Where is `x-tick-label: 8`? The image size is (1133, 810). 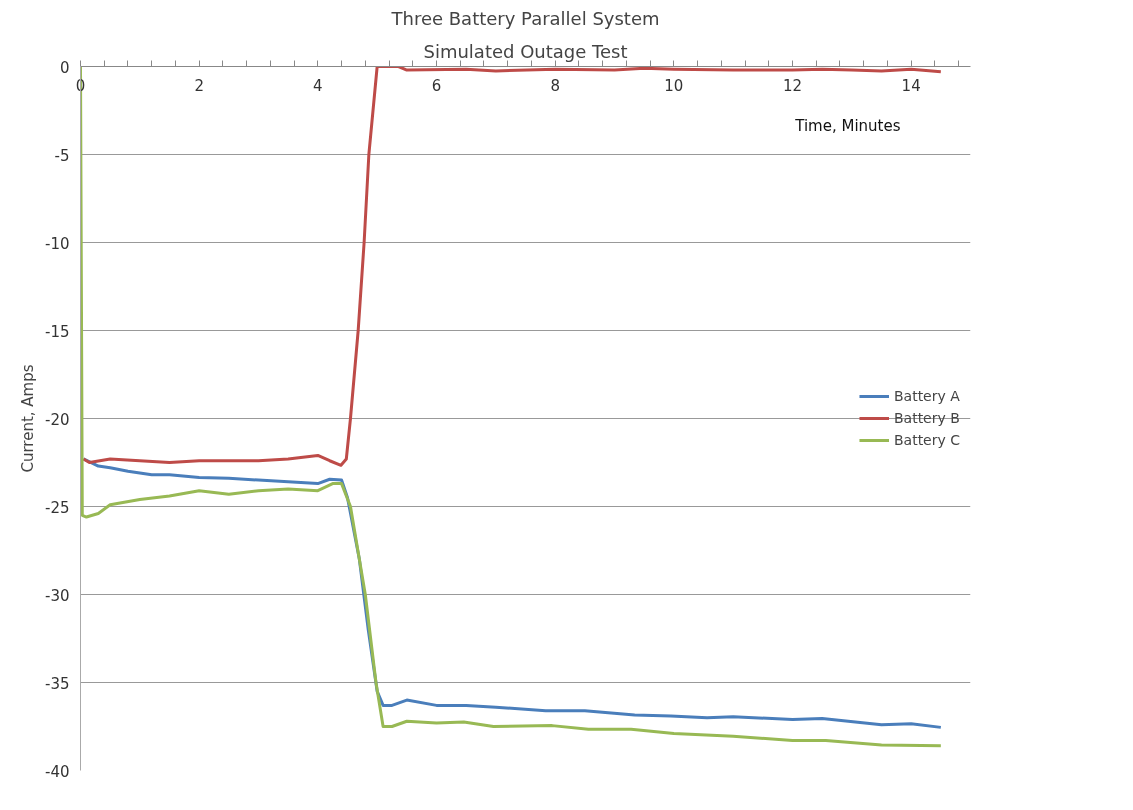
x-tick-label: 8 is located at coordinates (555, 85).